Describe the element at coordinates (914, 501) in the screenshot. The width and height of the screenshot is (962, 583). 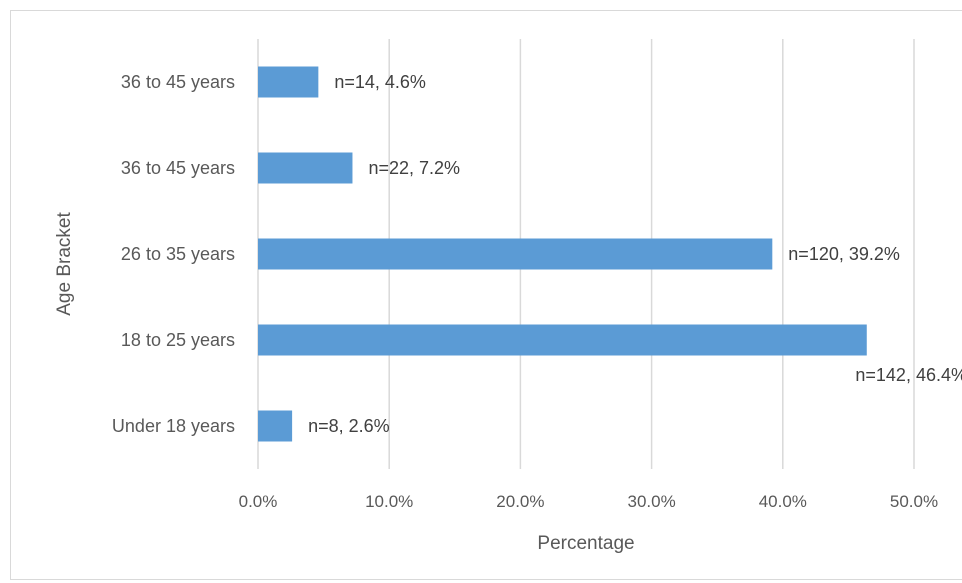
I see `x-tick-label-5: 50.0%` at that location.